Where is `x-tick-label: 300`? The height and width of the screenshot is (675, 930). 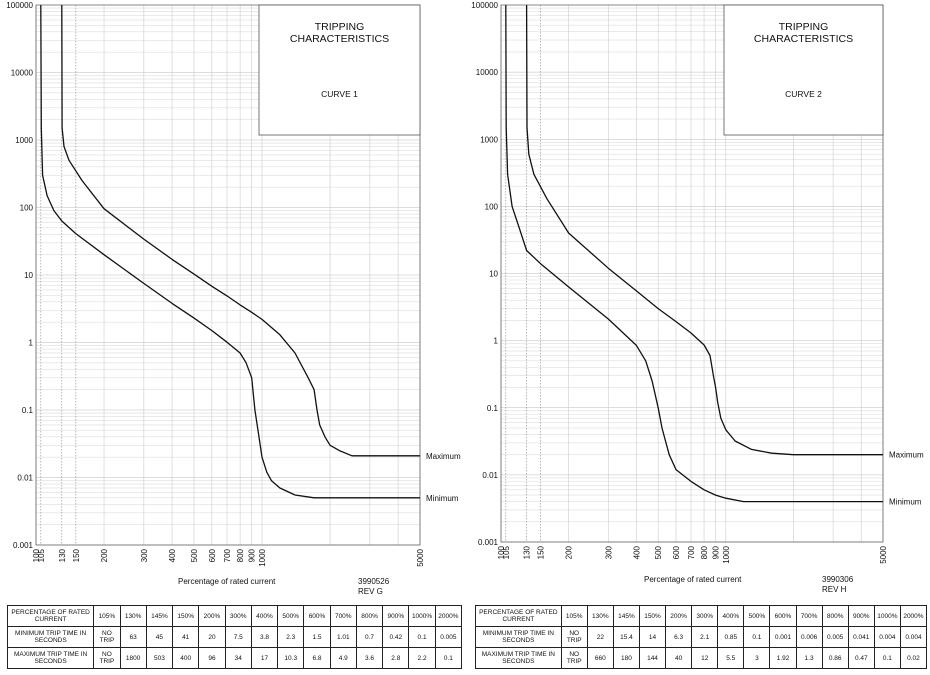
x-tick-label: 300 is located at coordinates (608, 552).